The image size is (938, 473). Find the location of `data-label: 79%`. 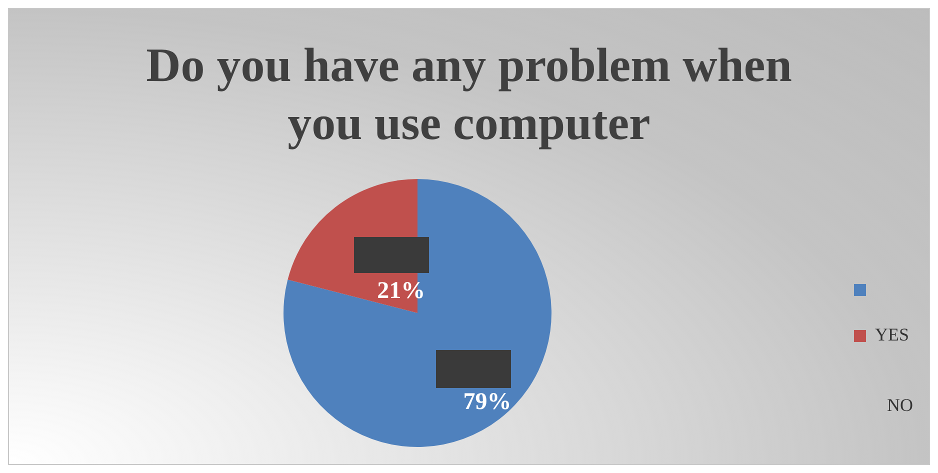

data-label: 79% is located at coordinates (487, 402).